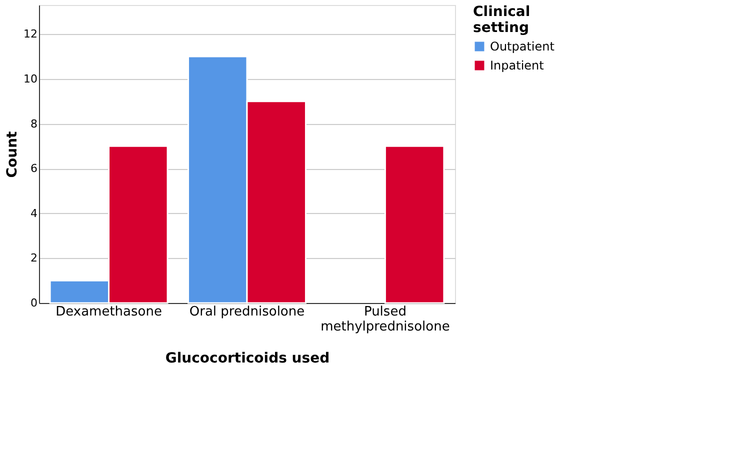 The width and height of the screenshot is (739, 452). Describe the element at coordinates (34, 169) in the screenshot. I see `y-tick-label: 6` at that location.